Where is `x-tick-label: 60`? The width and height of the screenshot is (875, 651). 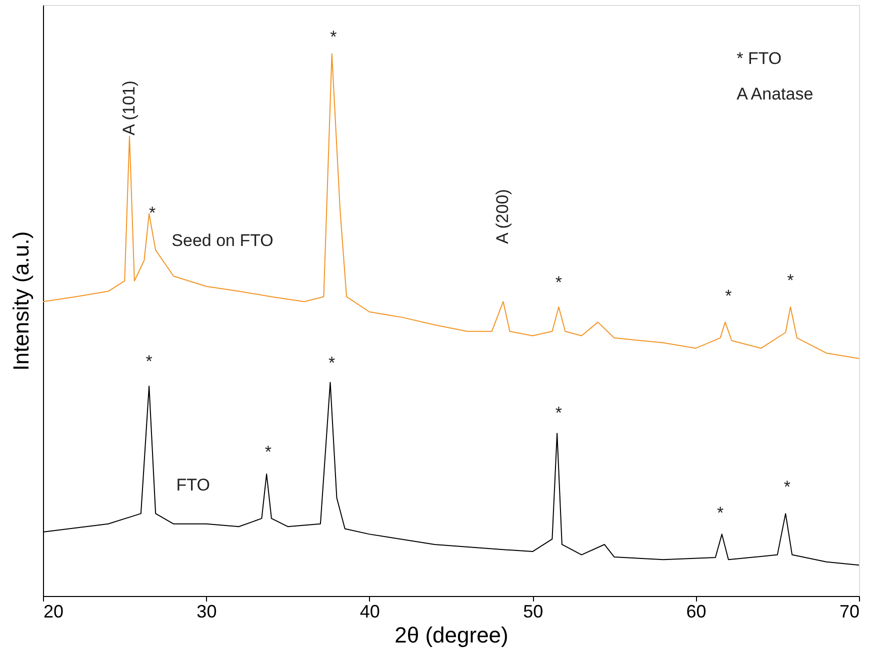 x-tick-label: 60 is located at coordinates (696, 612).